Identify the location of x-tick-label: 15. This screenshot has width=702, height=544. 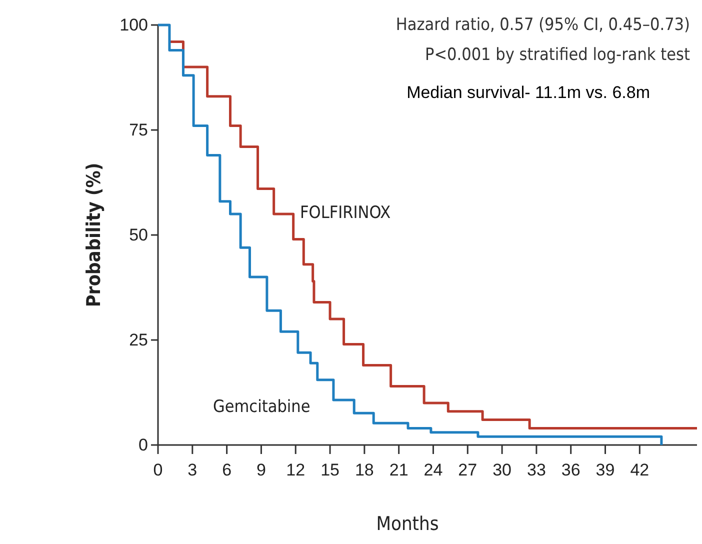
(330, 470).